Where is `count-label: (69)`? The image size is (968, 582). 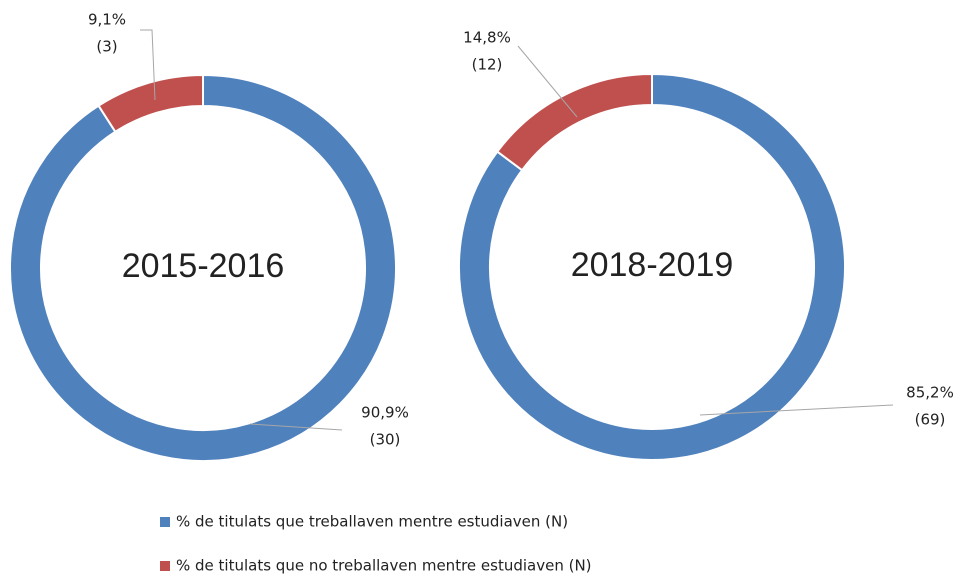 count-label: (69) is located at coordinates (930, 420).